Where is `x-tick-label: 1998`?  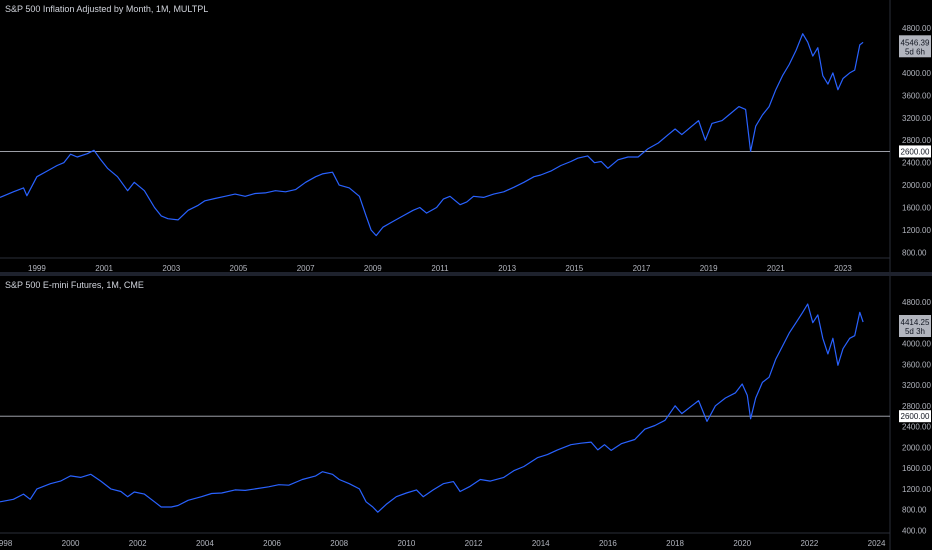
x-tick-label: 1998 is located at coordinates (6, 543).